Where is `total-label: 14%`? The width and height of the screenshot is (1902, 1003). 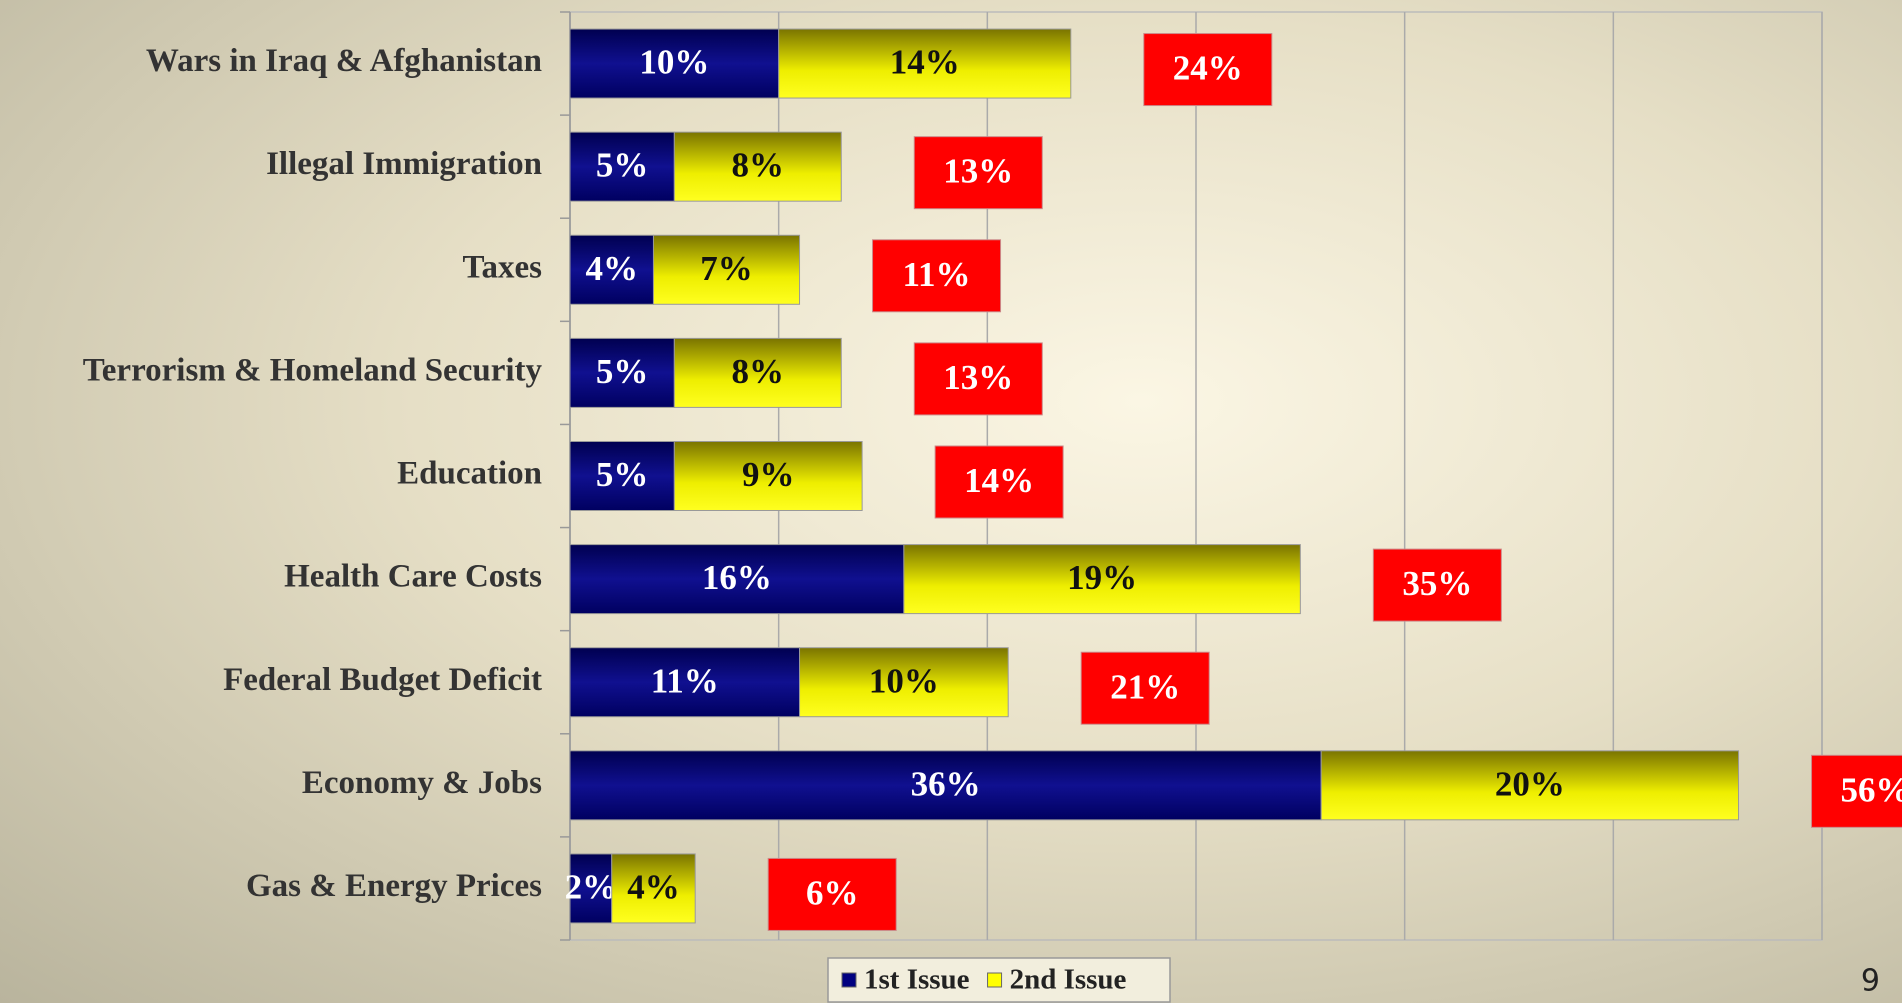
total-label: 14% is located at coordinates (999, 480).